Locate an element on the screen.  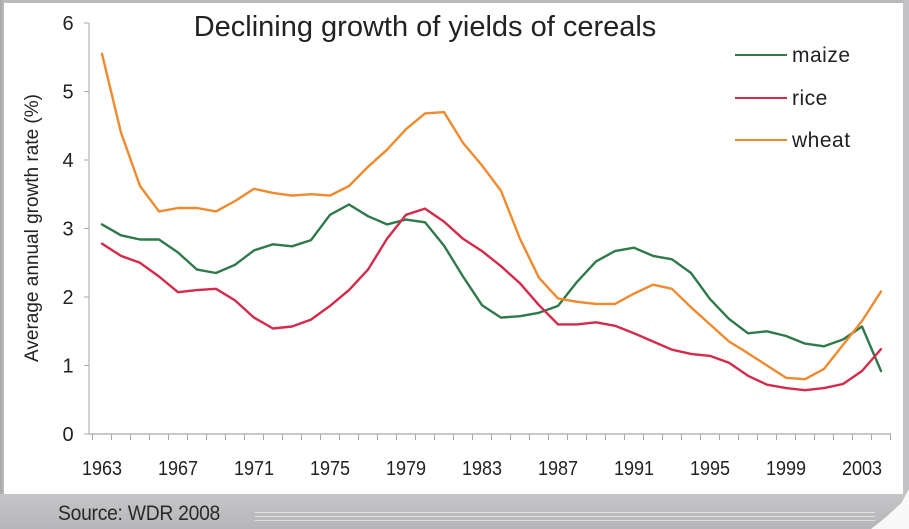
background-edge-right is located at coordinates (906, 264).